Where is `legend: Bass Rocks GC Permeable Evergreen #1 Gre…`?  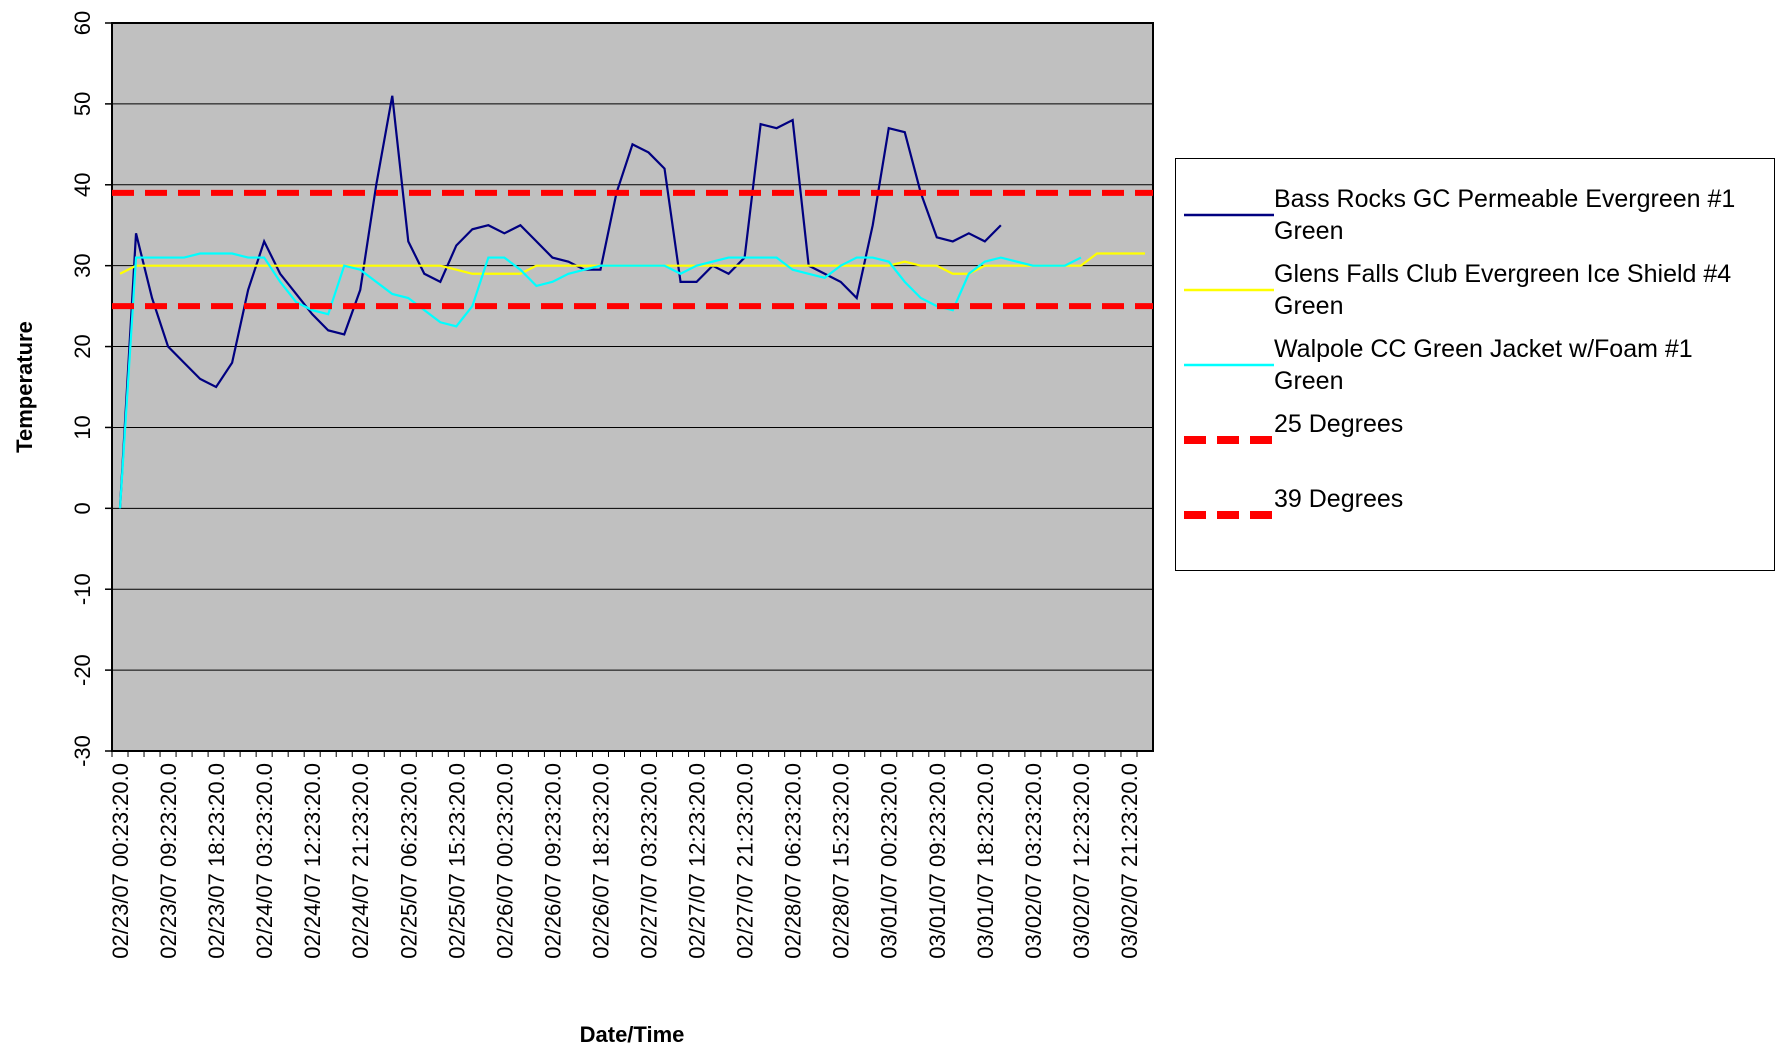
legend: Bass Rocks GC Permeable Evergreen #1 Gre… is located at coordinates (1475, 364).